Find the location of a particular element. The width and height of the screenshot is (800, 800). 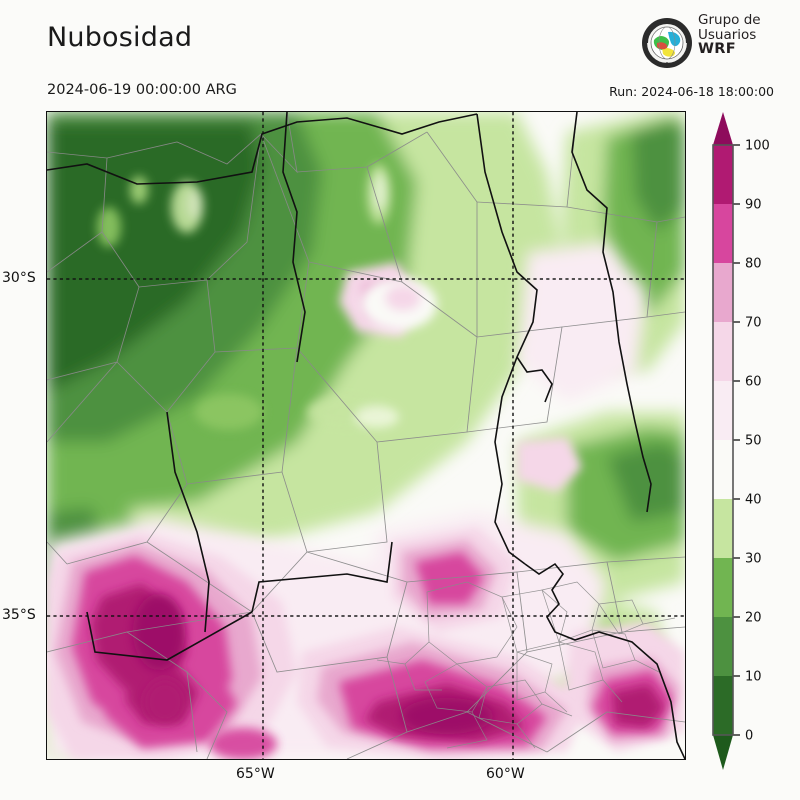

brand-logo: Grupo de Usuarios WRF is located at coordinates (715, 42).